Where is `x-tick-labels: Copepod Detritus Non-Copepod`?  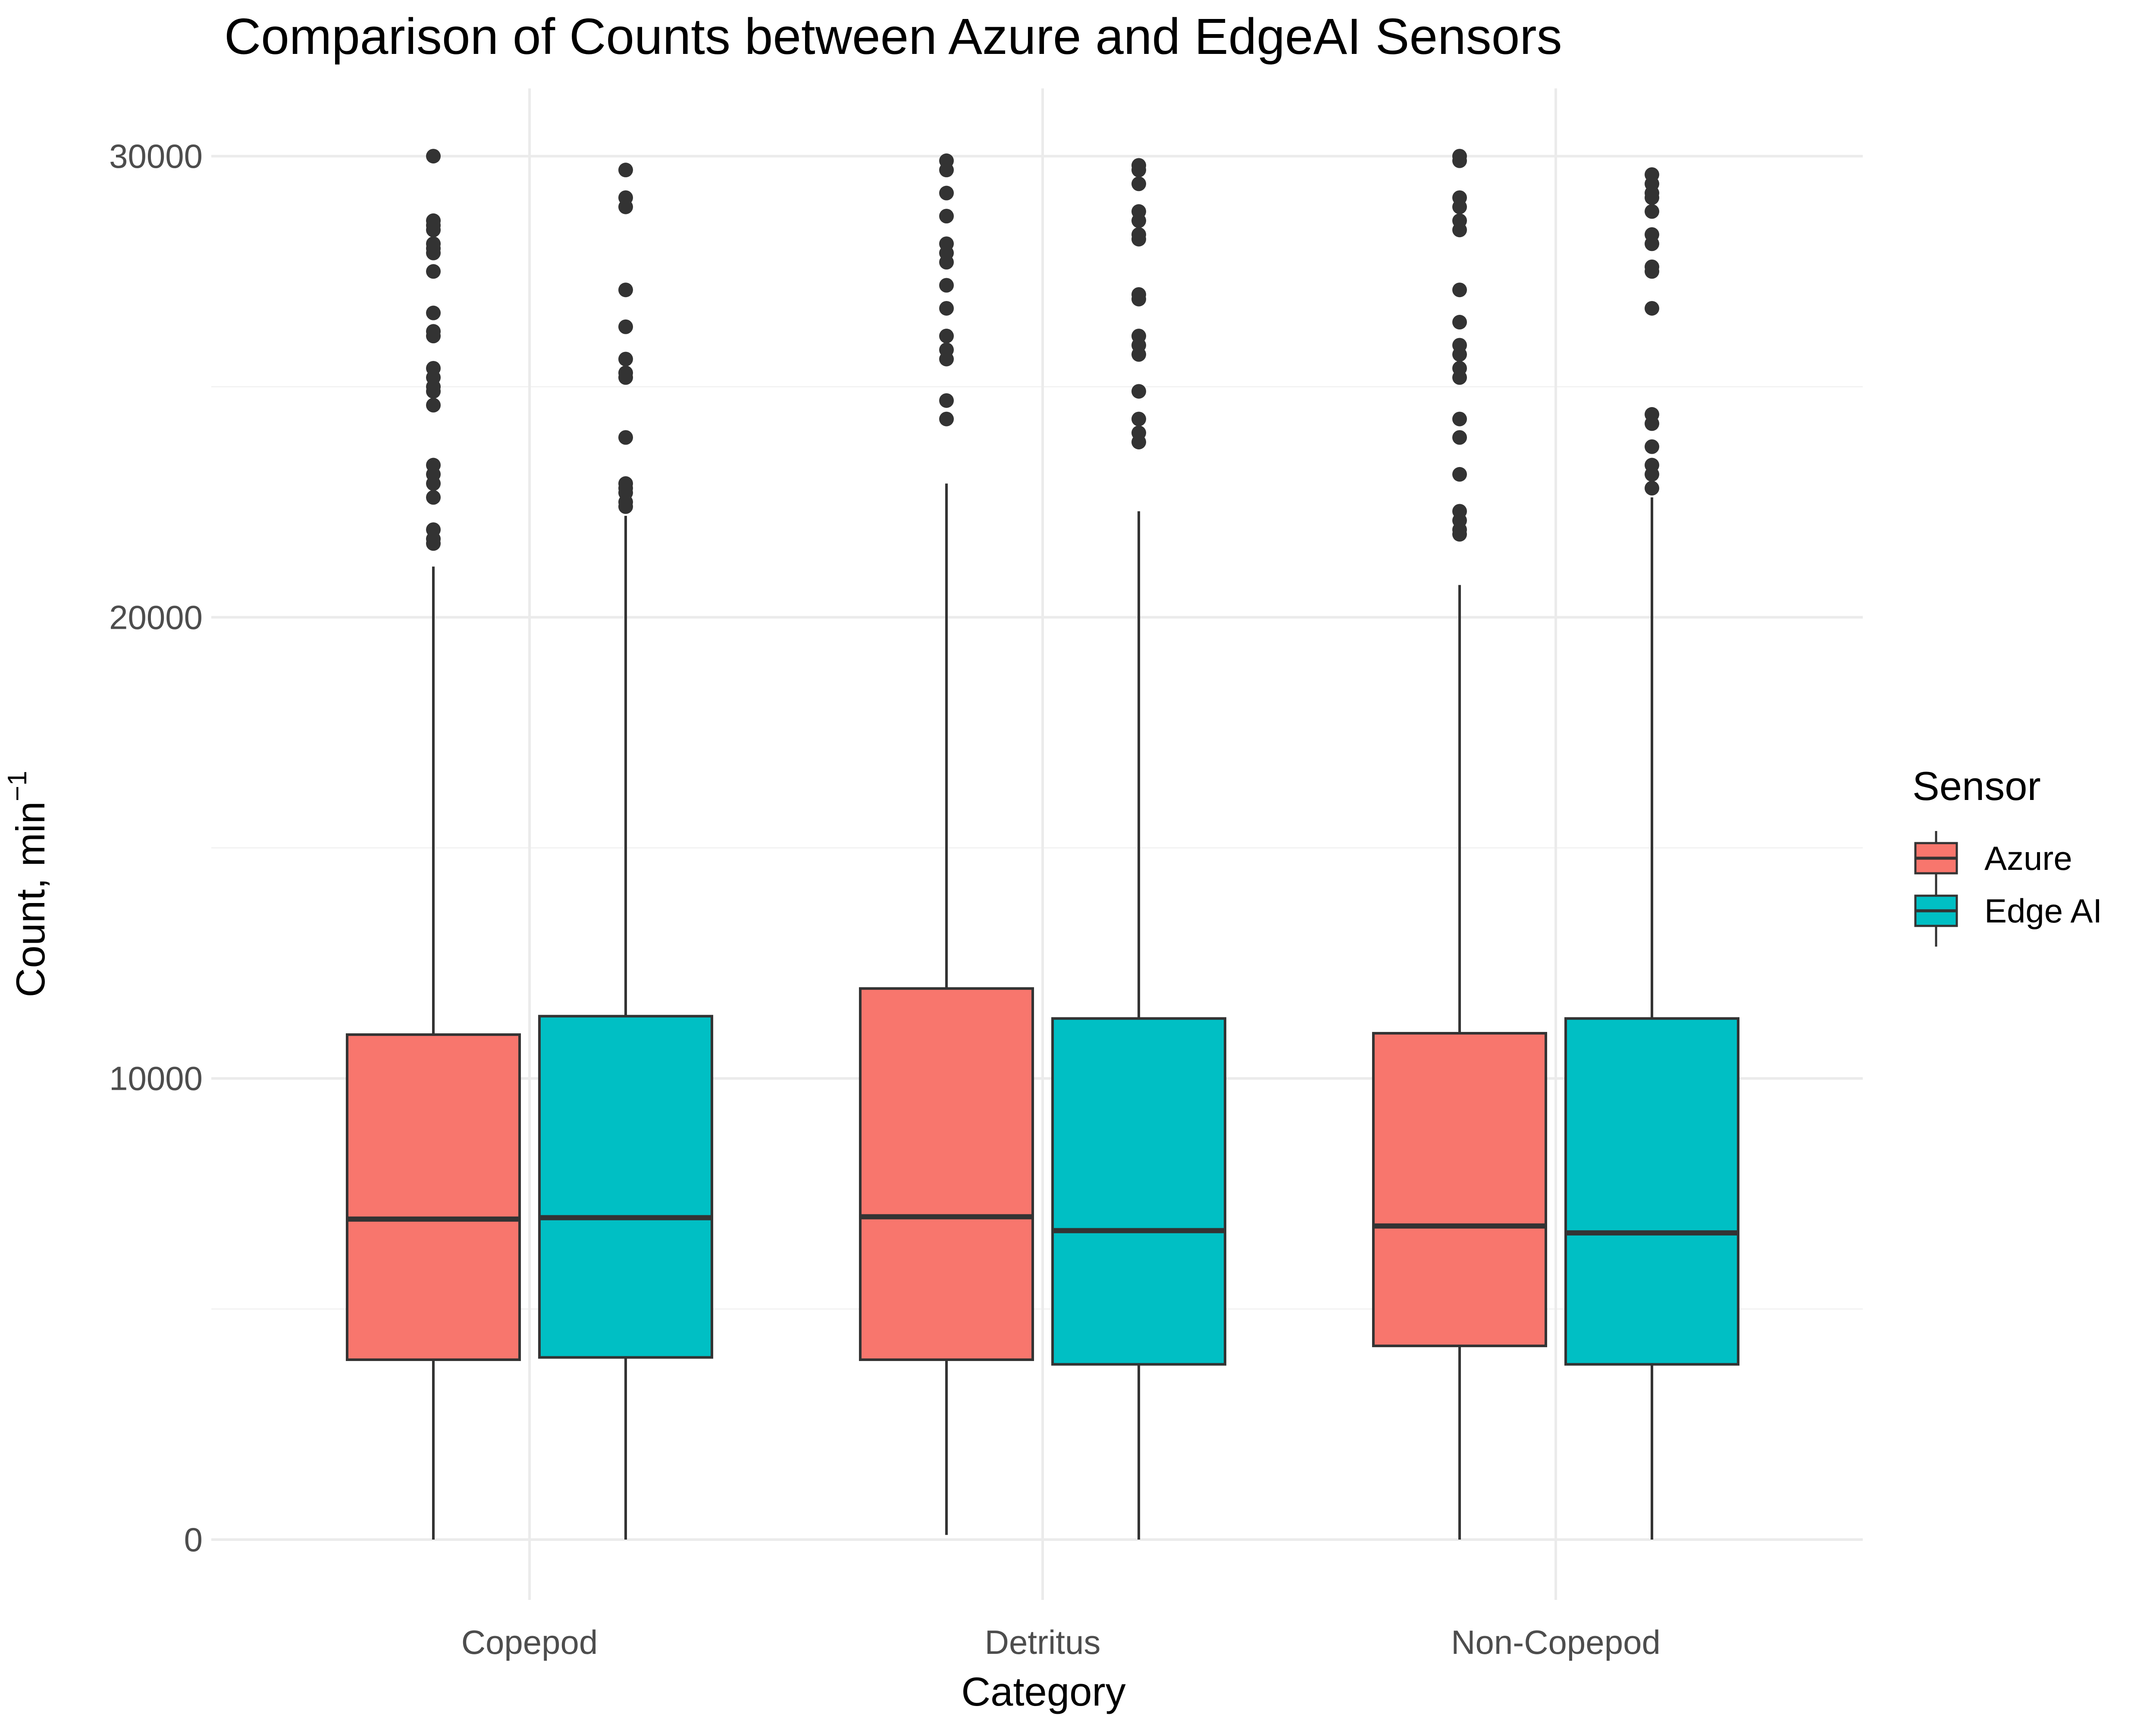 x-tick-labels: Copepod Detritus Non-Copepod is located at coordinates (1061, 1642).